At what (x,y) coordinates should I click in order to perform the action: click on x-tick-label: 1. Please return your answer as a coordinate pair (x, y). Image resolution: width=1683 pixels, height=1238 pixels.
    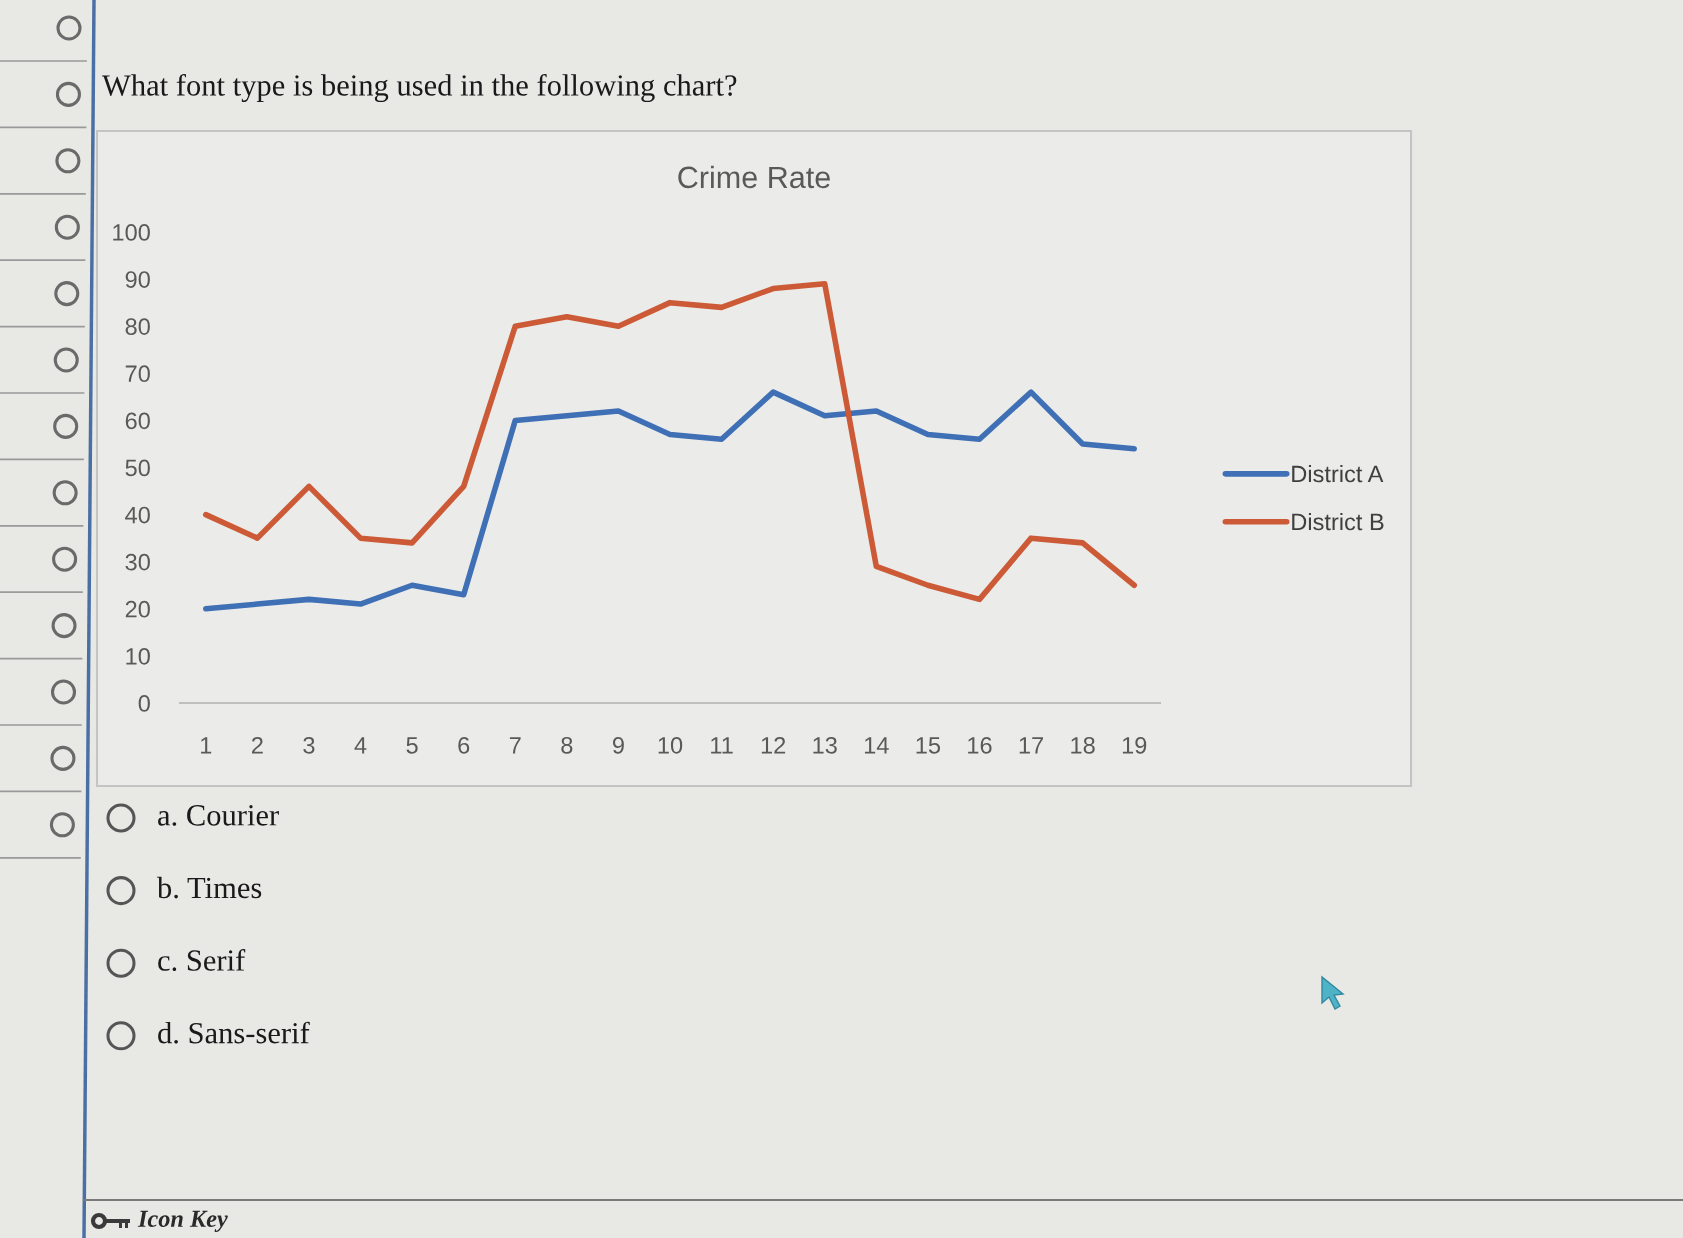
    Looking at the image, I should click on (206, 745).